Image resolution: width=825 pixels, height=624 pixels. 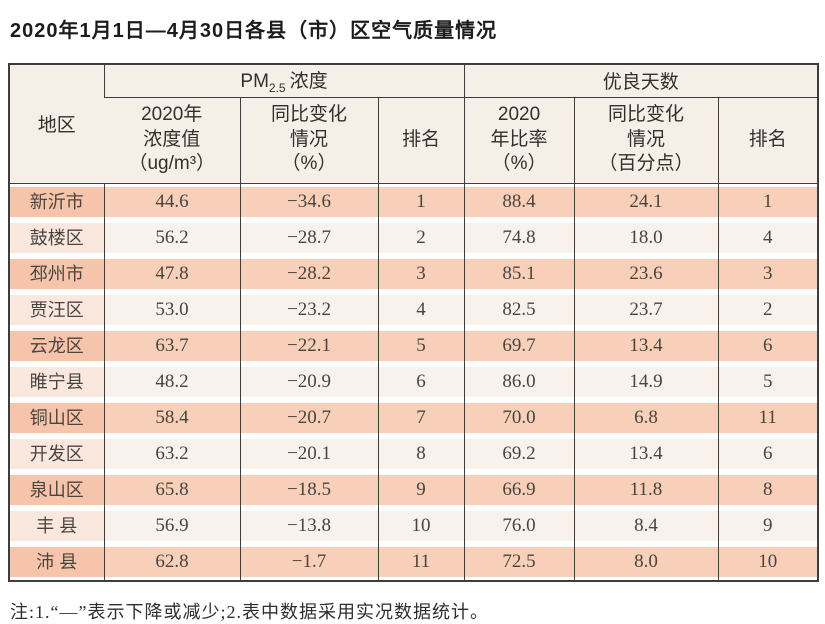 I want to click on cell-pm-change: −20.7, so click(x=308, y=417).